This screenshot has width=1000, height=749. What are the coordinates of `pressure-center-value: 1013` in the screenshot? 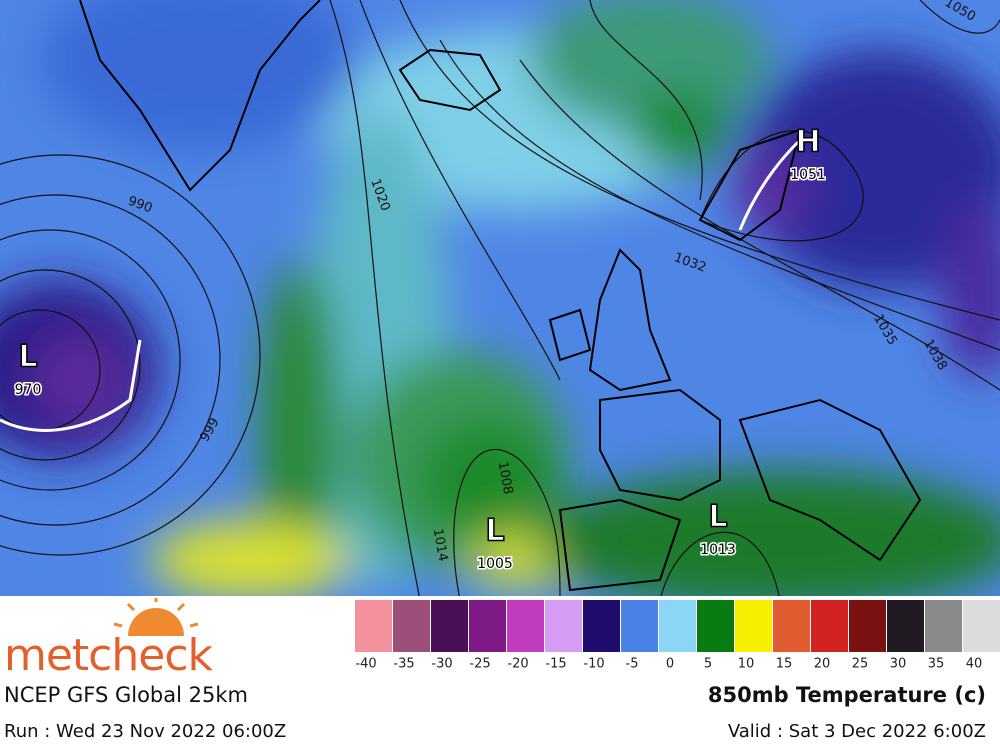 It's located at (718, 550).